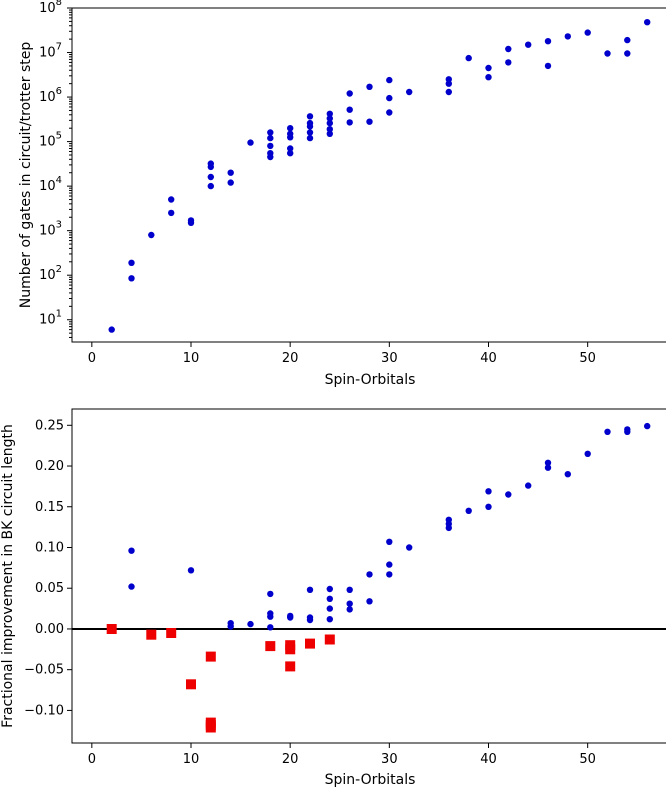 This screenshot has height=789, width=666. What do you see at coordinates (50, 51) in the screenshot?
I see `top-y-tick-label: 10⁷` at bounding box center [50, 51].